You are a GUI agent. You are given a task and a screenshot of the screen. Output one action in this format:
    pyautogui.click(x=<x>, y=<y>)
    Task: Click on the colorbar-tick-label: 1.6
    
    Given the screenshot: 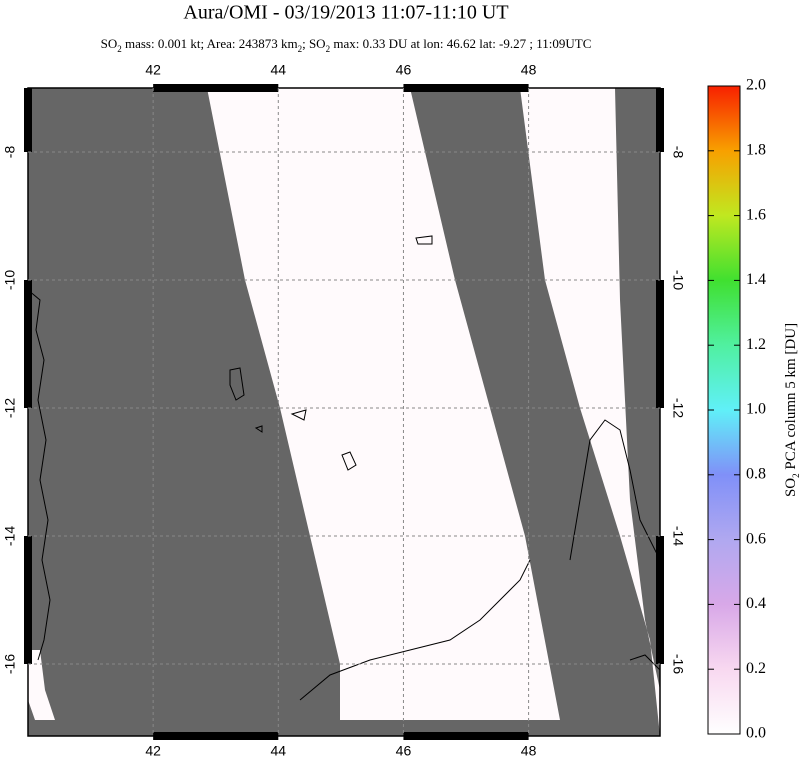 What is the action you would take?
    pyautogui.click(x=756, y=214)
    